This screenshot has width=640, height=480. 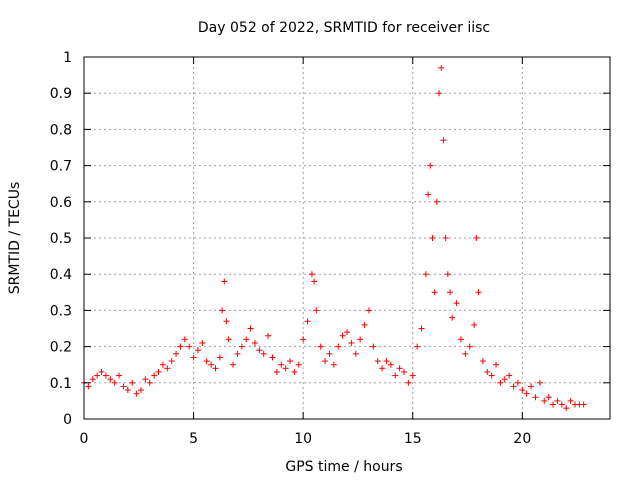 What do you see at coordinates (61, 130) in the screenshot?
I see `y-tick-label: 0.8` at bounding box center [61, 130].